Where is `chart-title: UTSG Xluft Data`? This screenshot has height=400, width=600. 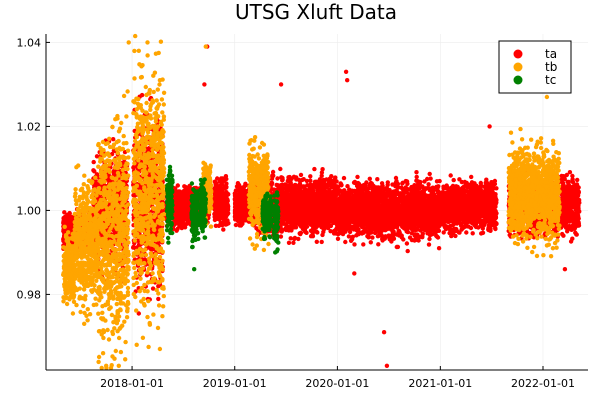
chart-title: UTSG Xluft Data is located at coordinates (316, 12).